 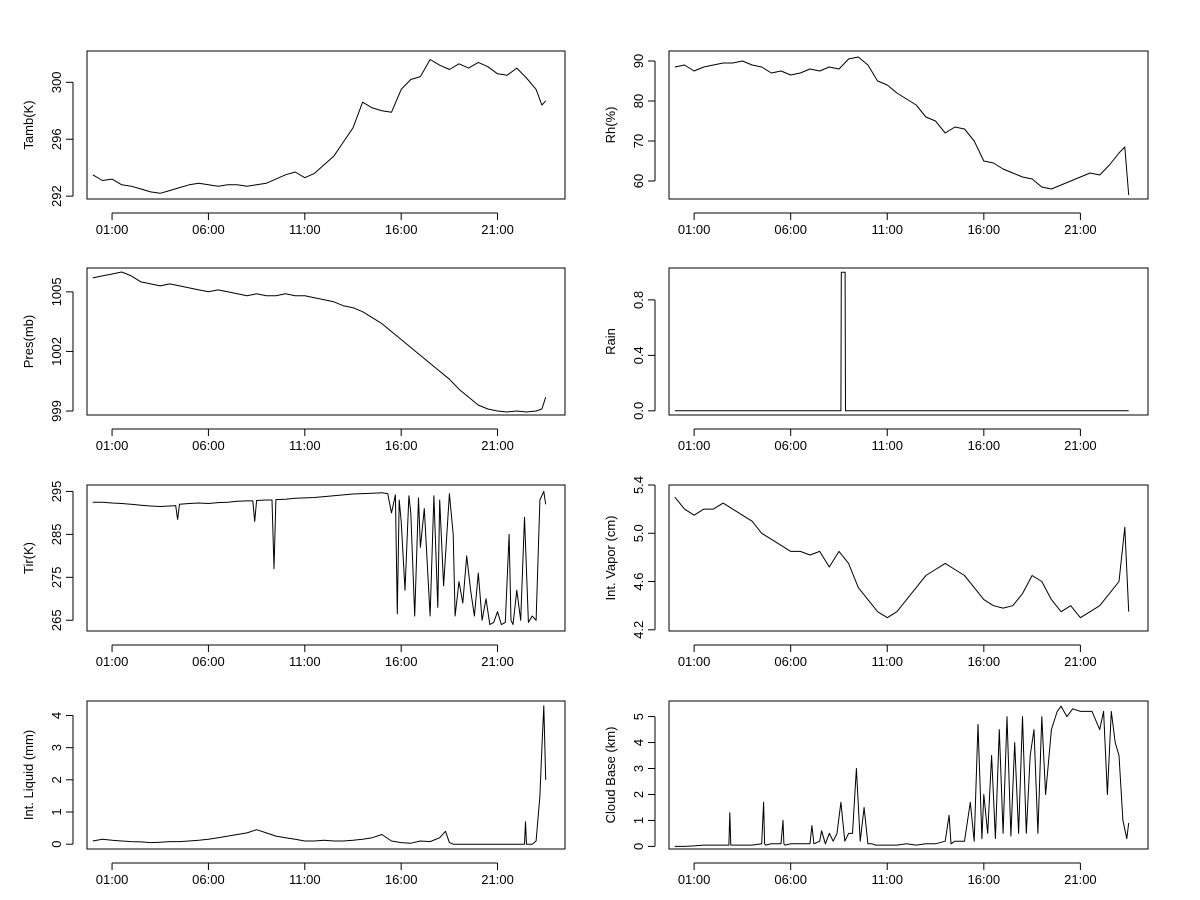 What do you see at coordinates (638, 141) in the screenshot?
I see `y-tick-label: 70` at bounding box center [638, 141].